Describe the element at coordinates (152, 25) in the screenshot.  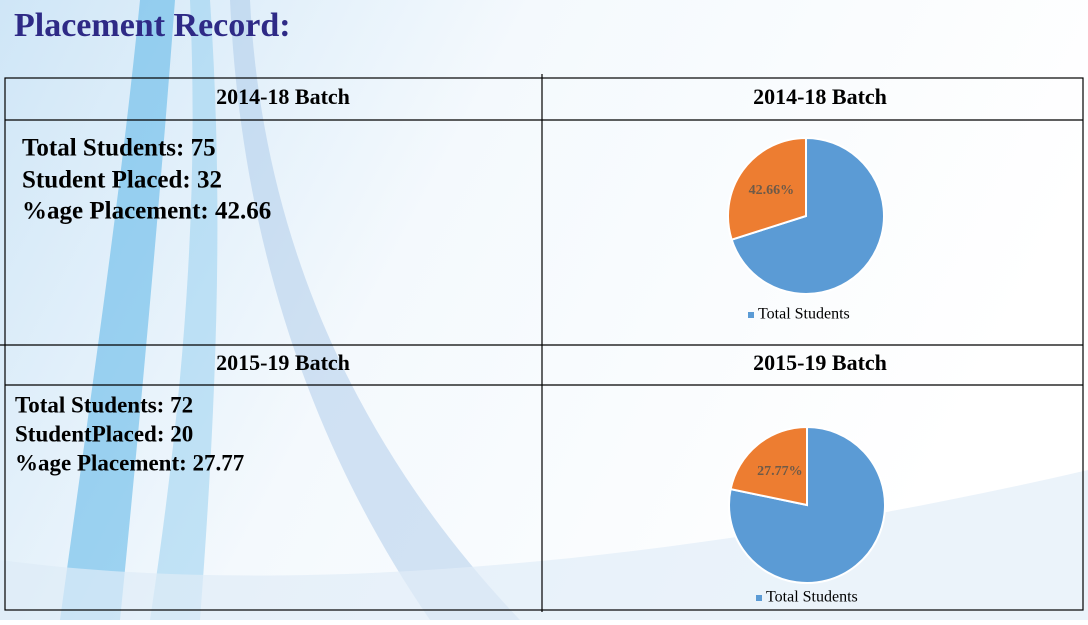
I see `page-title: Placement Record:` at that location.